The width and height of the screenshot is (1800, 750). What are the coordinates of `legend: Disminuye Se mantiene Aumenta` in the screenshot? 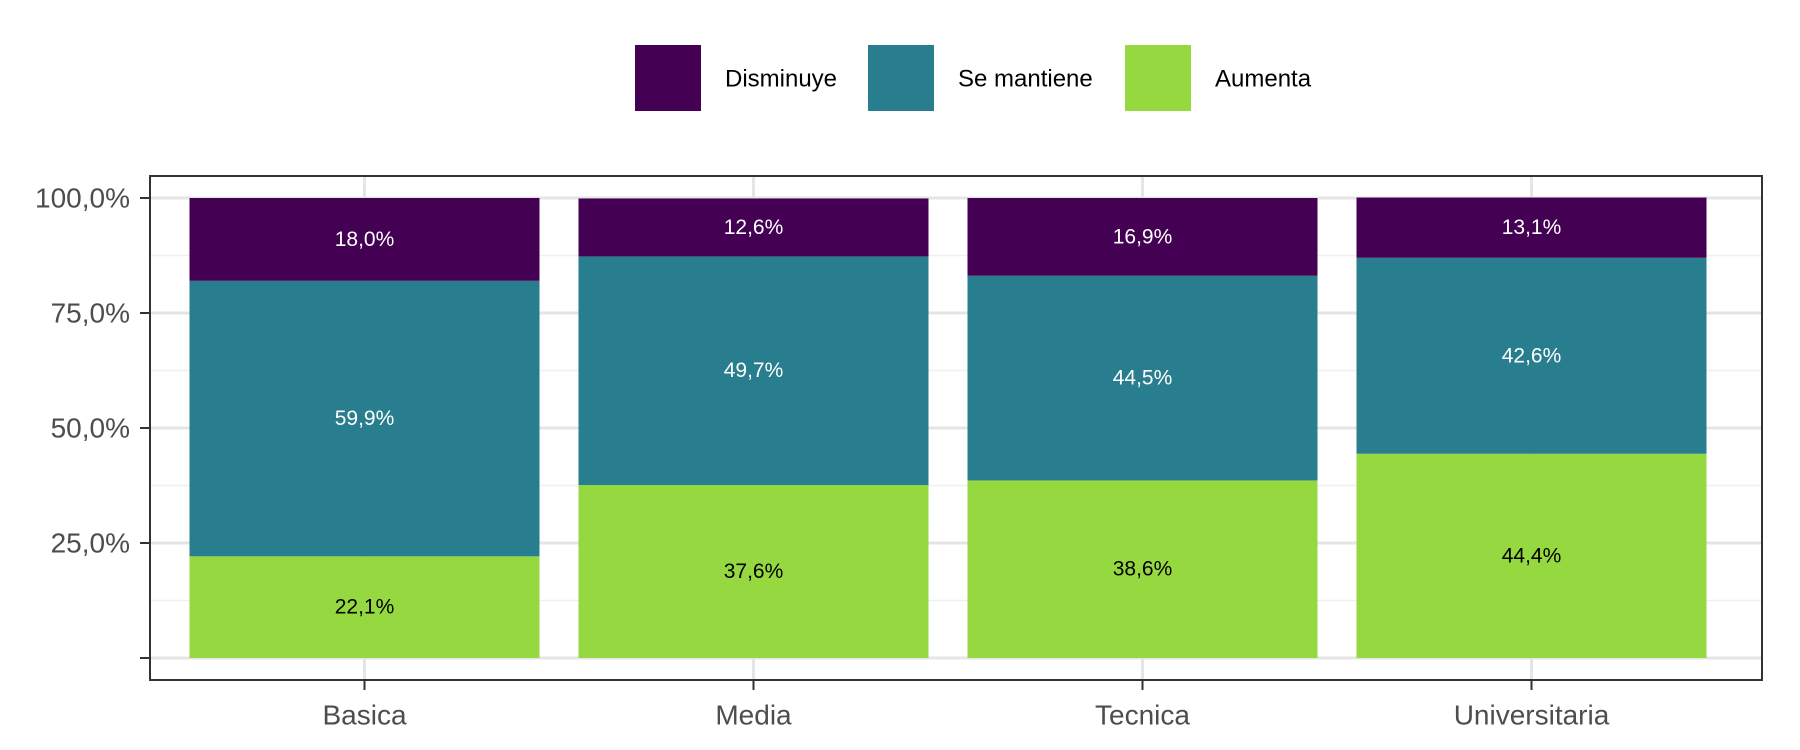 It's located at (973, 78).